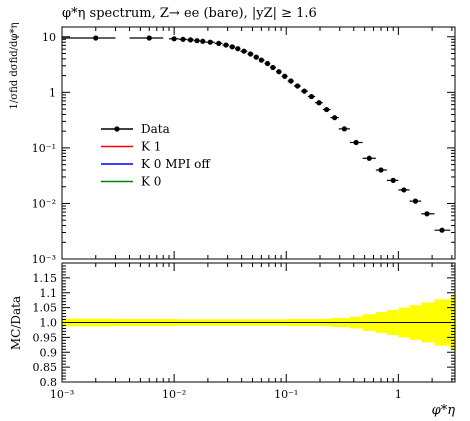 Image resolution: width=470 pixels, height=421 pixels. I want to click on ratio-y-tick-label: 1.15, so click(45, 278).